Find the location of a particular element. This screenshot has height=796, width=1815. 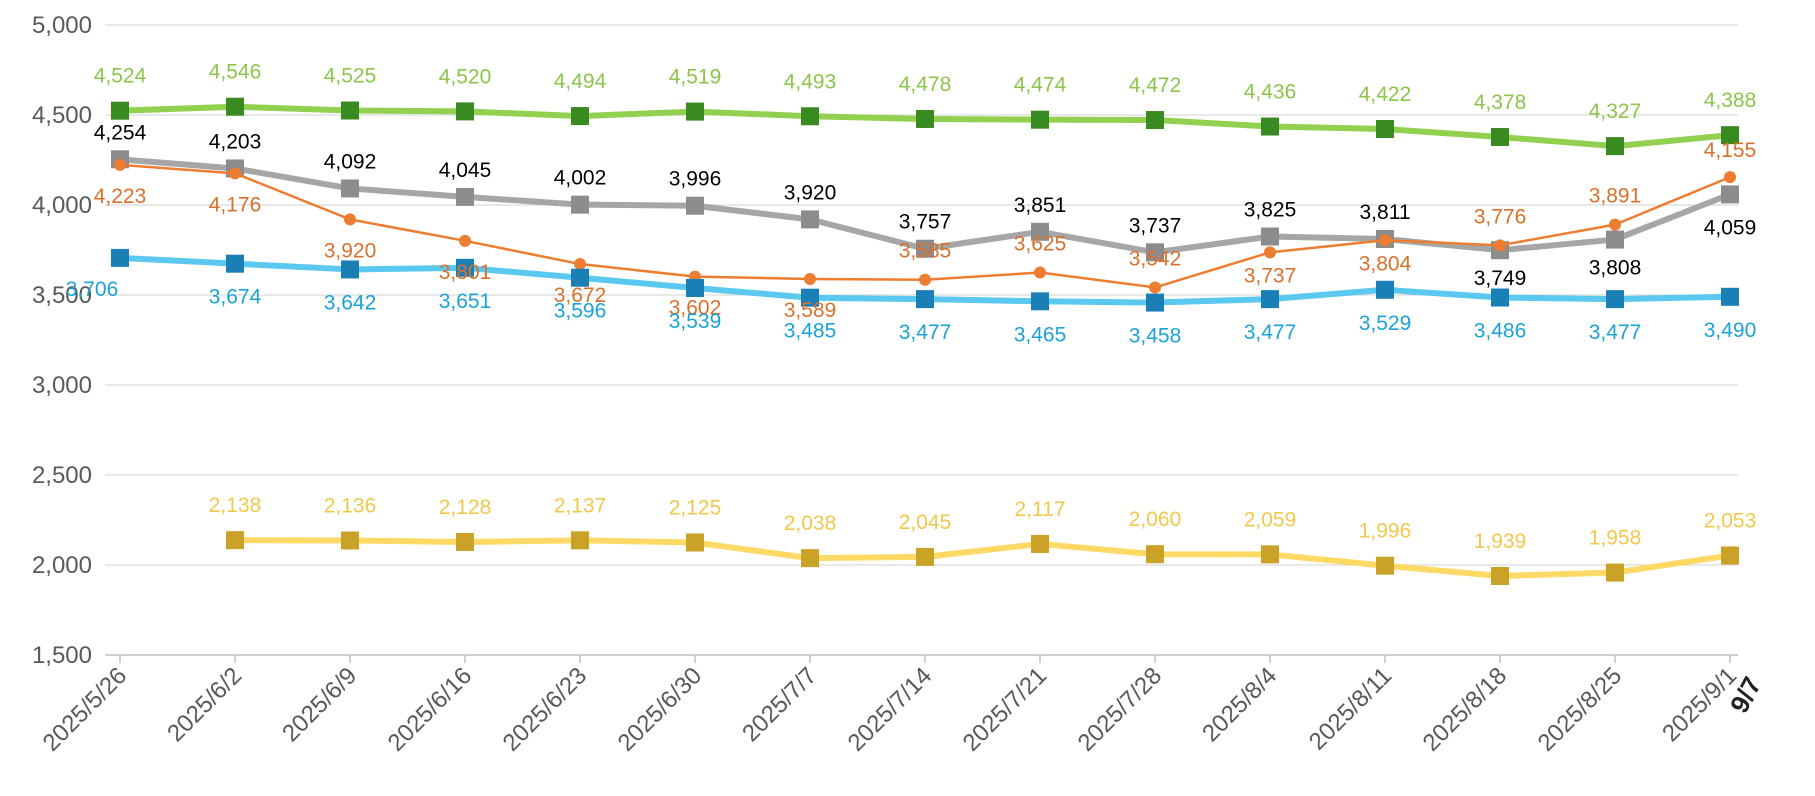

data-label-gray: 3,996 is located at coordinates (695, 179).